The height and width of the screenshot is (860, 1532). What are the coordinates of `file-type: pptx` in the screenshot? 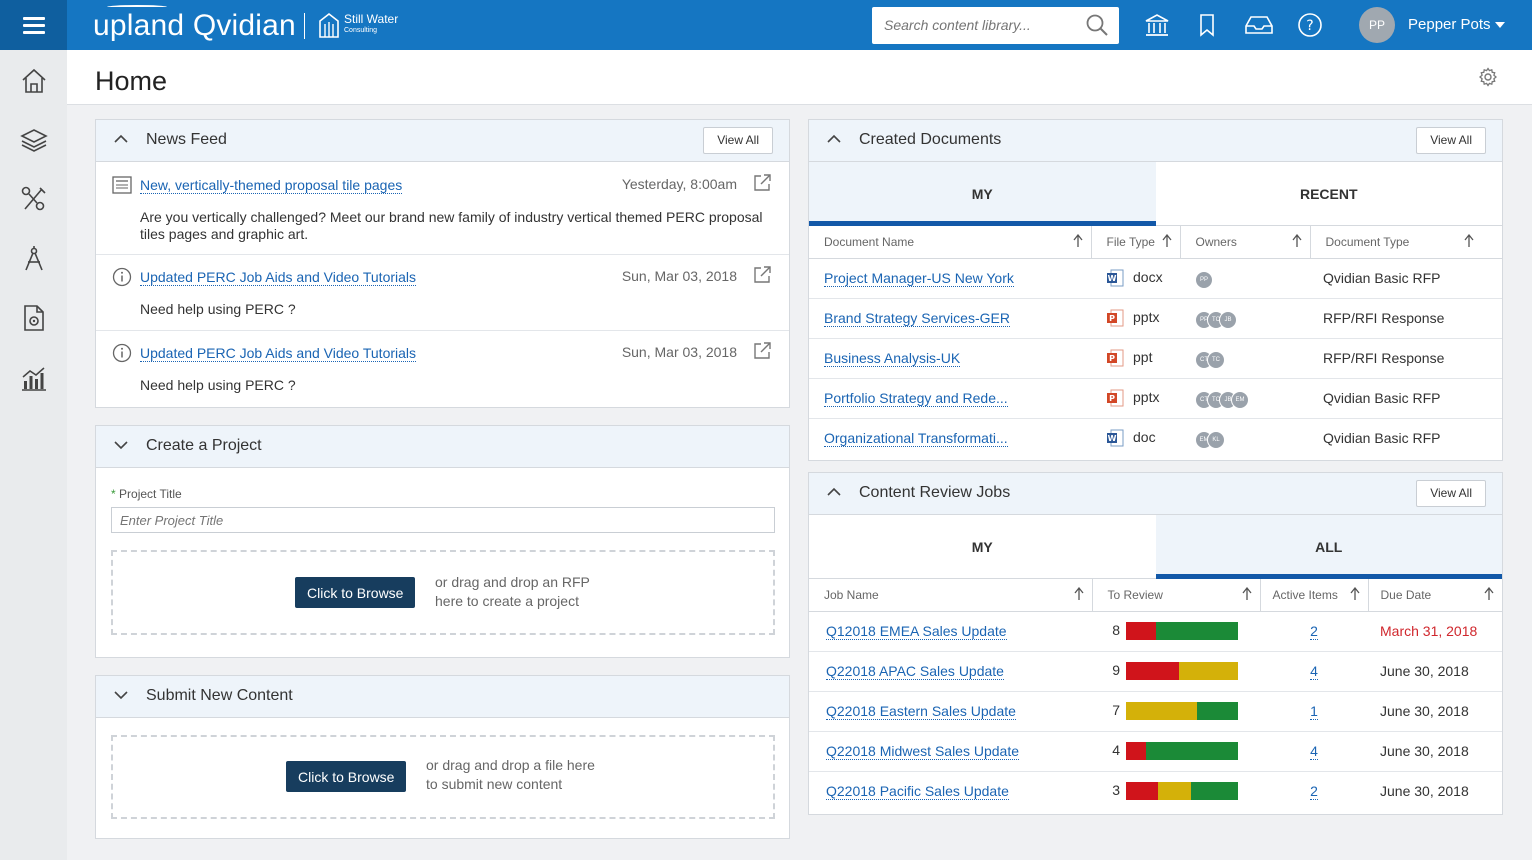 It's located at (1146, 316).